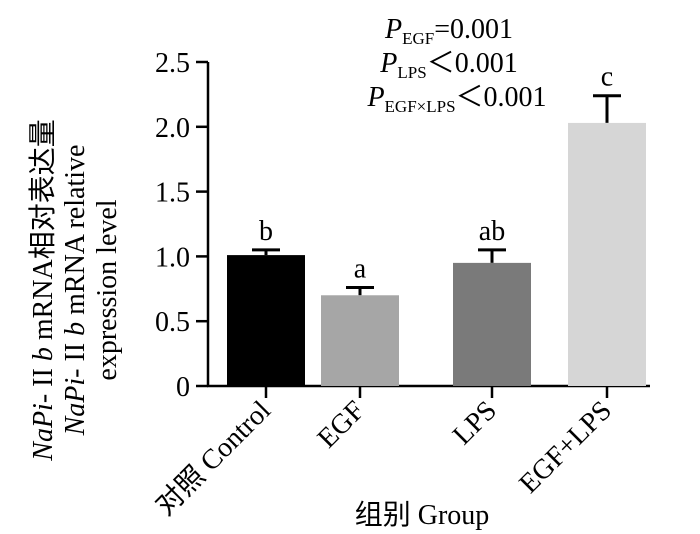  I want to click on x-tick-label: 对照 Control, so click(213, 458).